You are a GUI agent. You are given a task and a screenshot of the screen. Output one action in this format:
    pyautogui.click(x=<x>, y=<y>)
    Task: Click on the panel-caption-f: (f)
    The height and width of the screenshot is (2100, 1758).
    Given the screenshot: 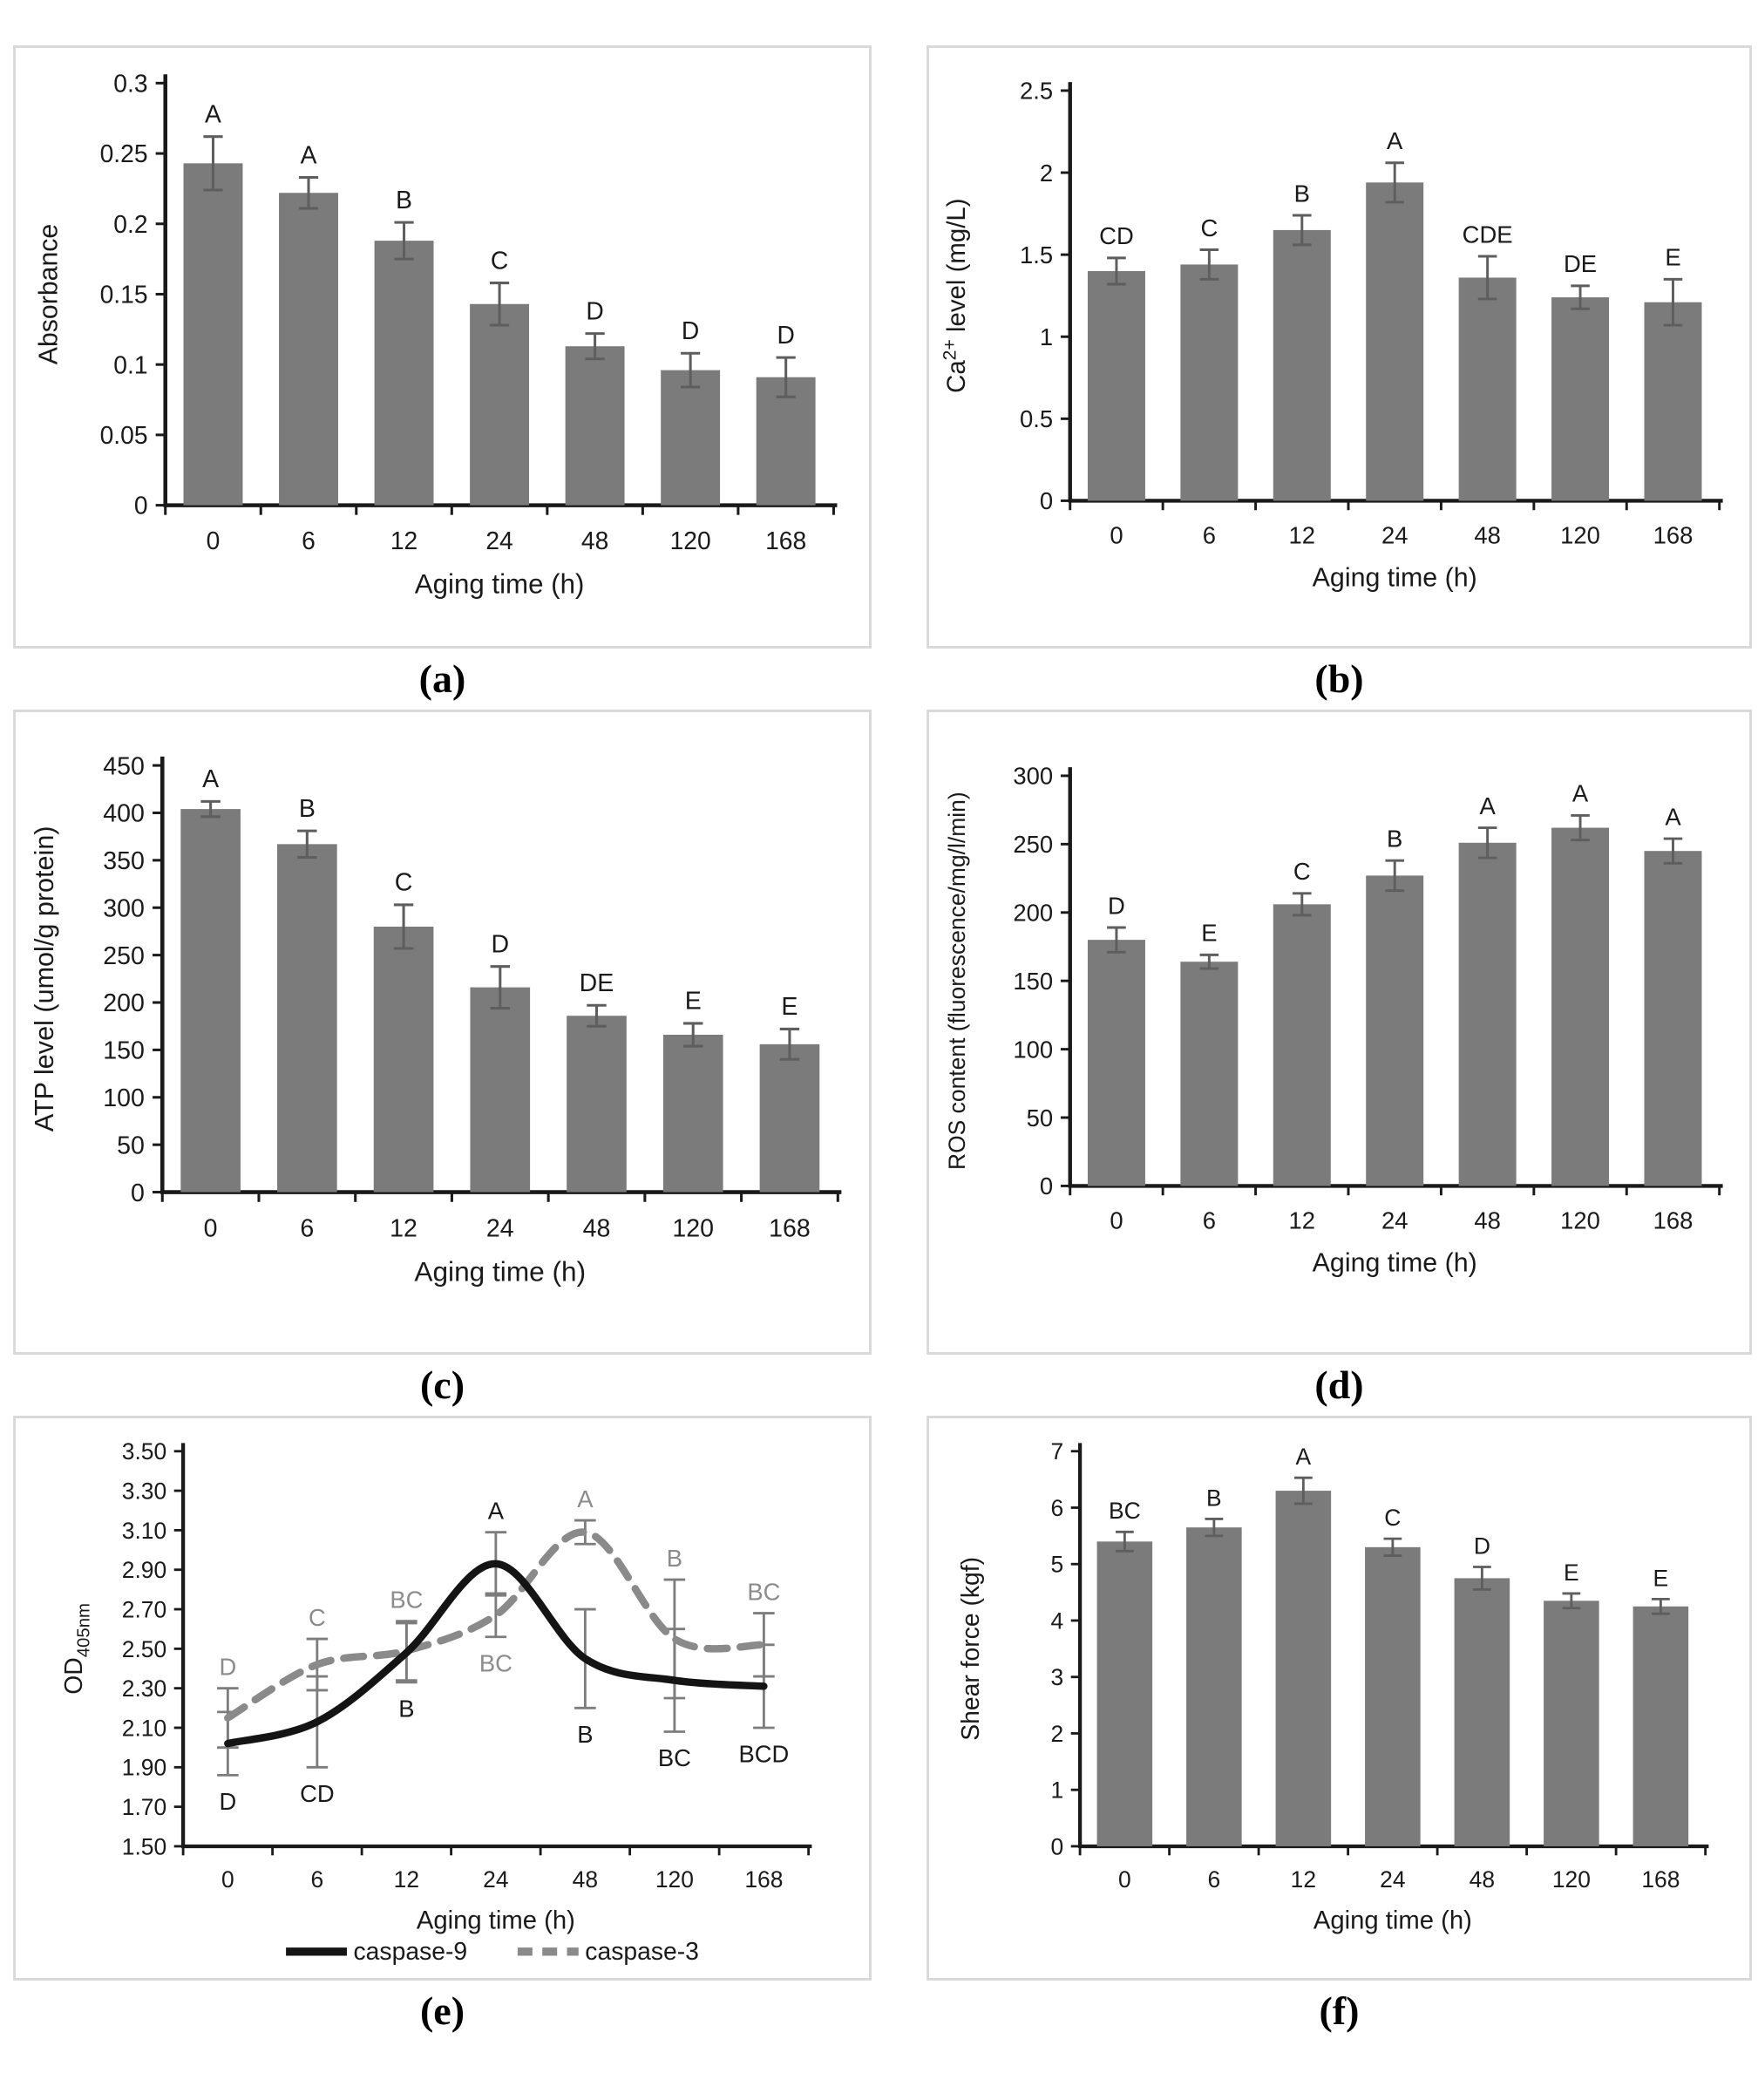 What is the action you would take?
    pyautogui.click(x=1339, y=2010)
    